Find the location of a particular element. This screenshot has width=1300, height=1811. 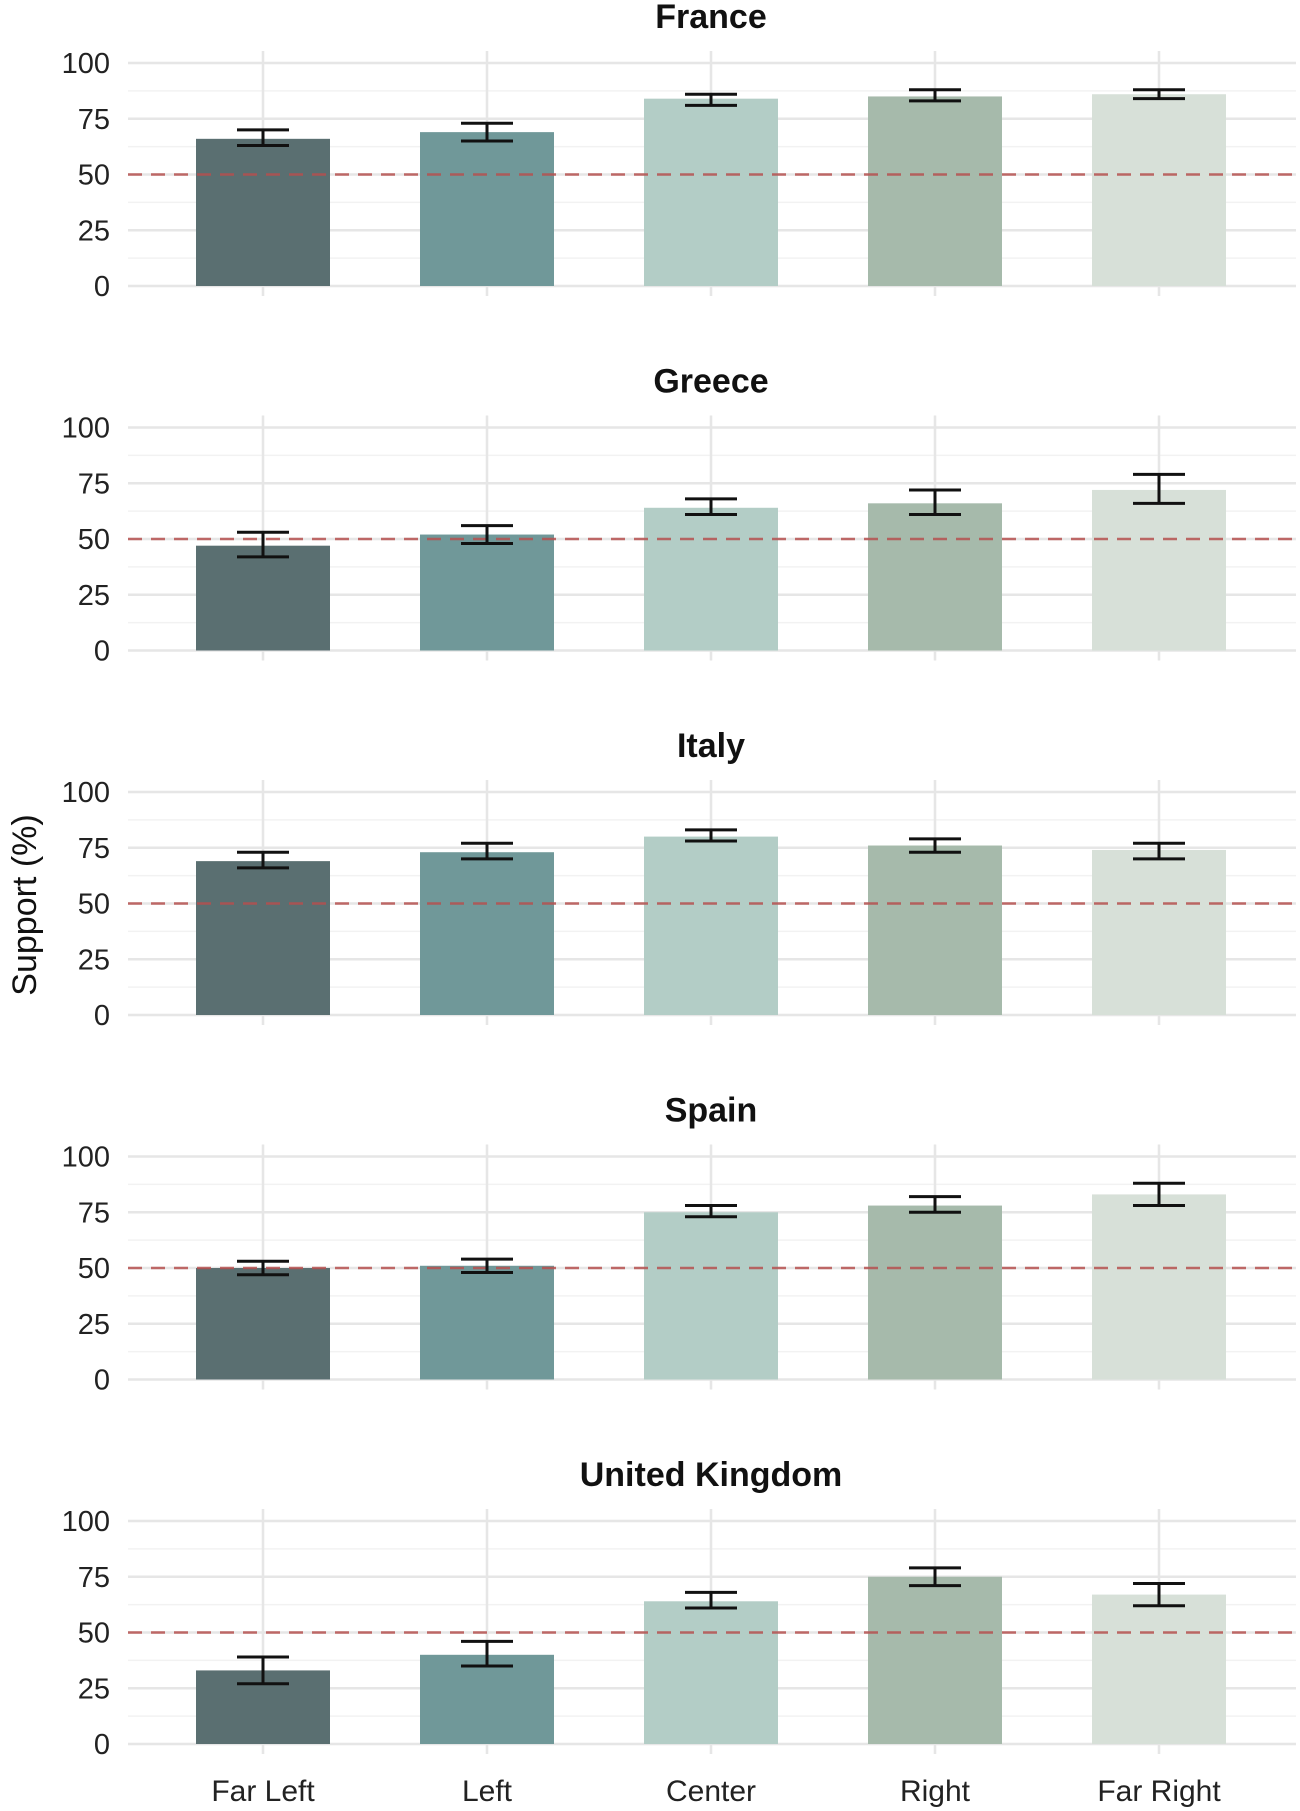

error-bar-italy-far-left is located at coordinates (263, 860).